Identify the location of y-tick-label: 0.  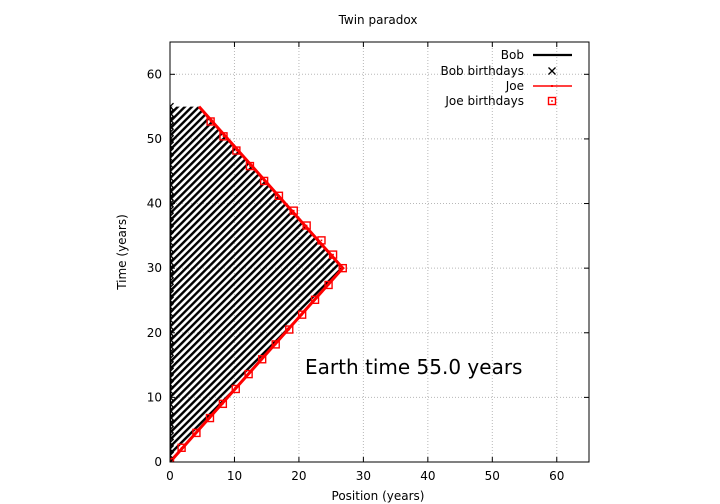
(158, 462).